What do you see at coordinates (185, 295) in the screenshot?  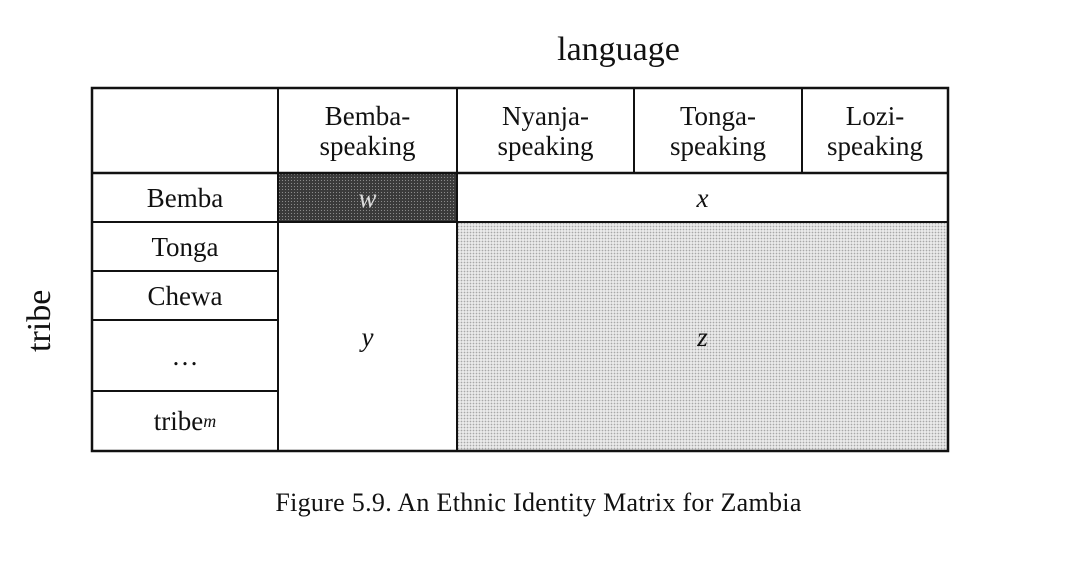 I see `row-header-chewa: Chewa` at bounding box center [185, 295].